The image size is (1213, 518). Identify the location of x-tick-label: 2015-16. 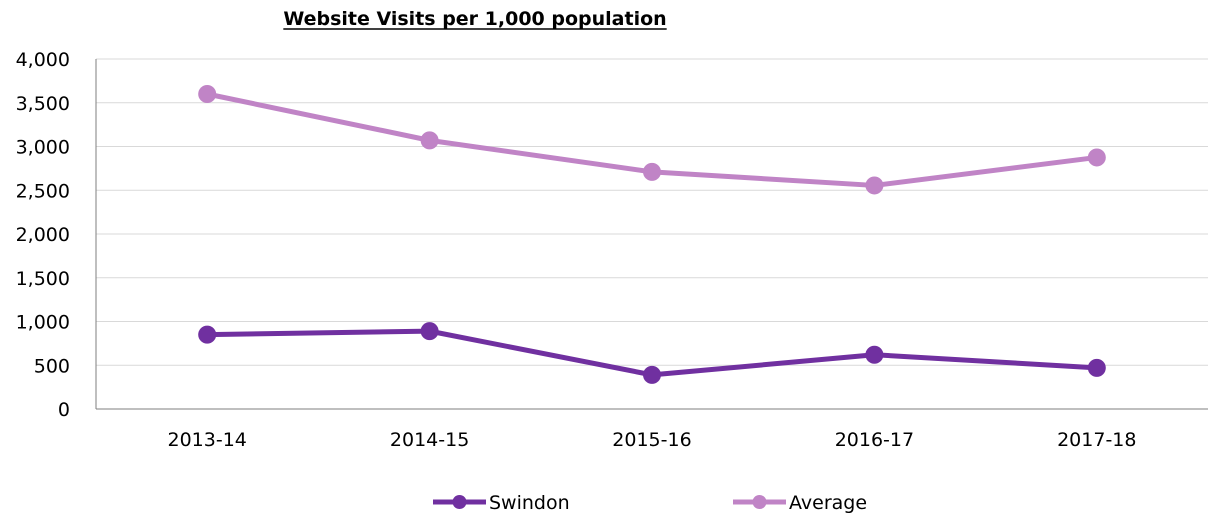
(651, 440).